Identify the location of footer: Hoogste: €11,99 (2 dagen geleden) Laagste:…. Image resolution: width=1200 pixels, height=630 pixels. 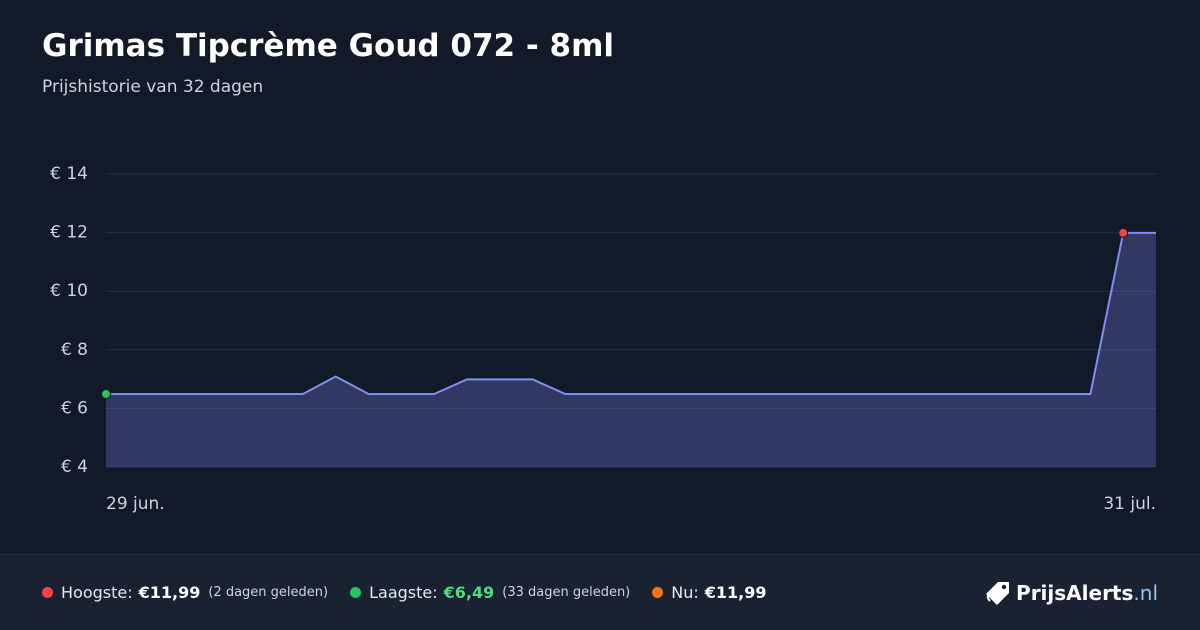
(600, 592).